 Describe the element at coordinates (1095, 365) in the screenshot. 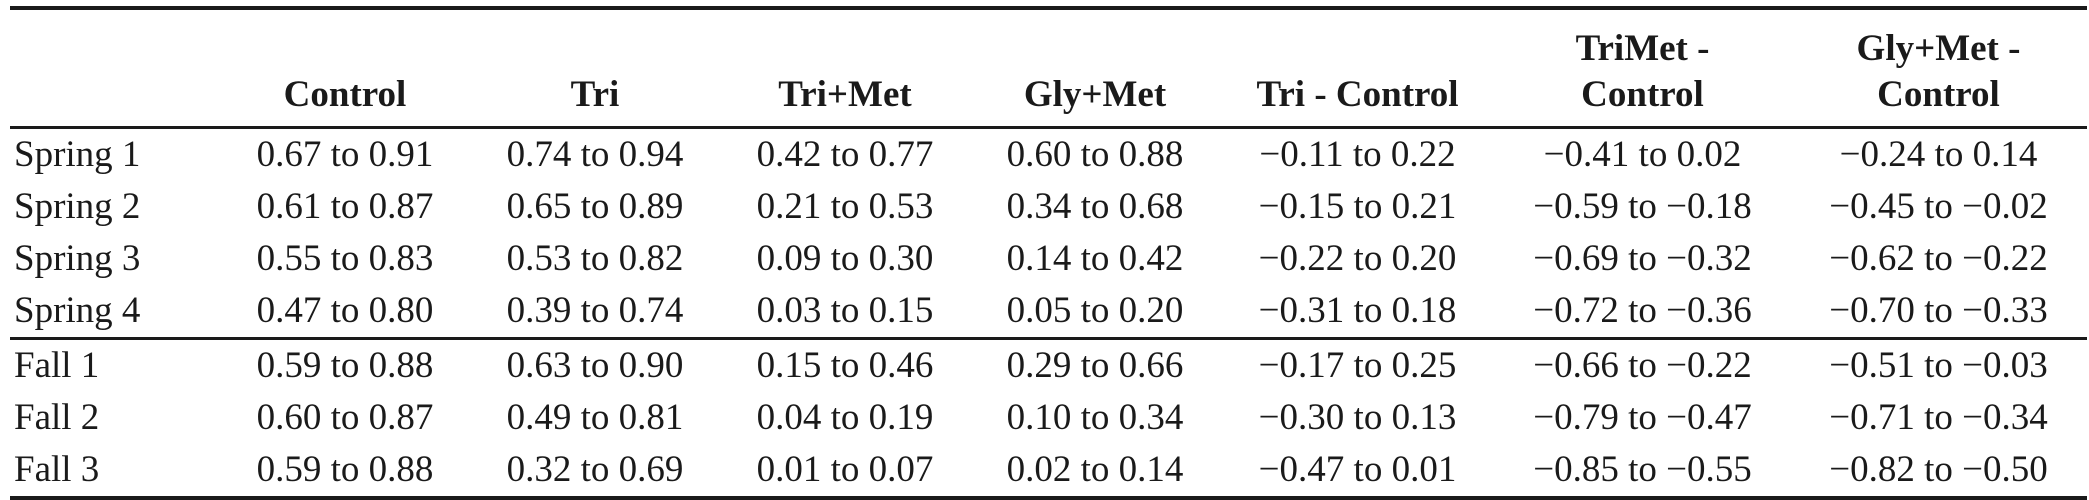

I see `cell-gly-met: 0.29 to 0.66` at that location.